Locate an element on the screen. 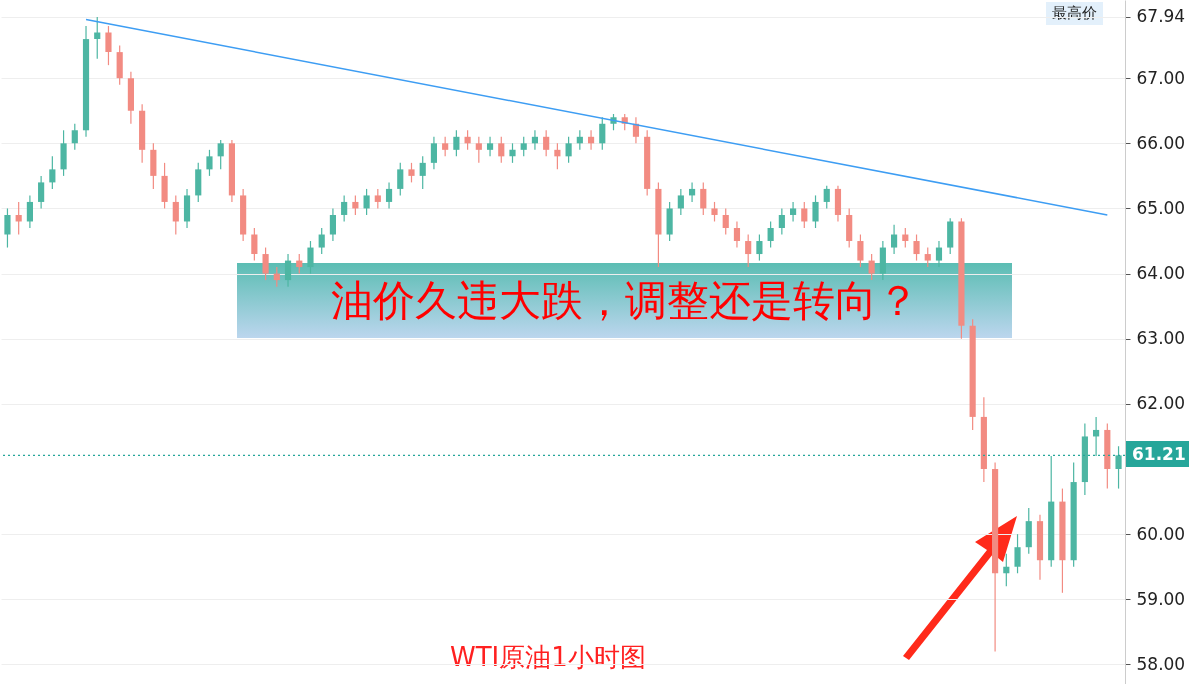 The image size is (1189, 684). y-tick-label: 62.00 is located at coordinates (1161, 403).